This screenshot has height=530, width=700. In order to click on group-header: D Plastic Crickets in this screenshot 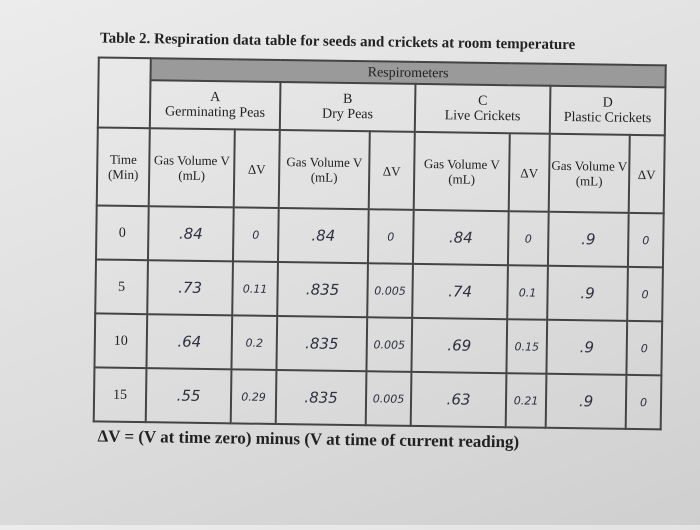, I will do `click(607, 110)`.